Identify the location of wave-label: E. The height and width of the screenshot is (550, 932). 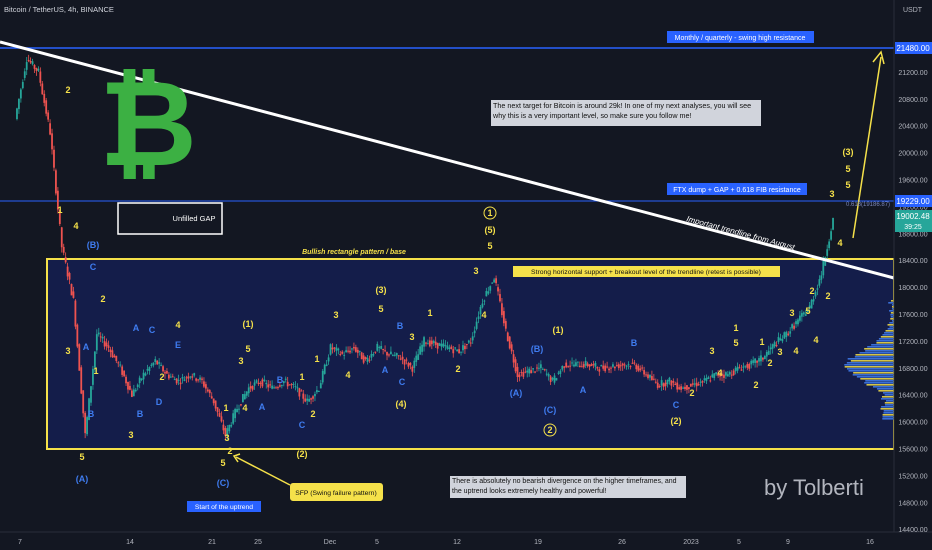
(178, 345).